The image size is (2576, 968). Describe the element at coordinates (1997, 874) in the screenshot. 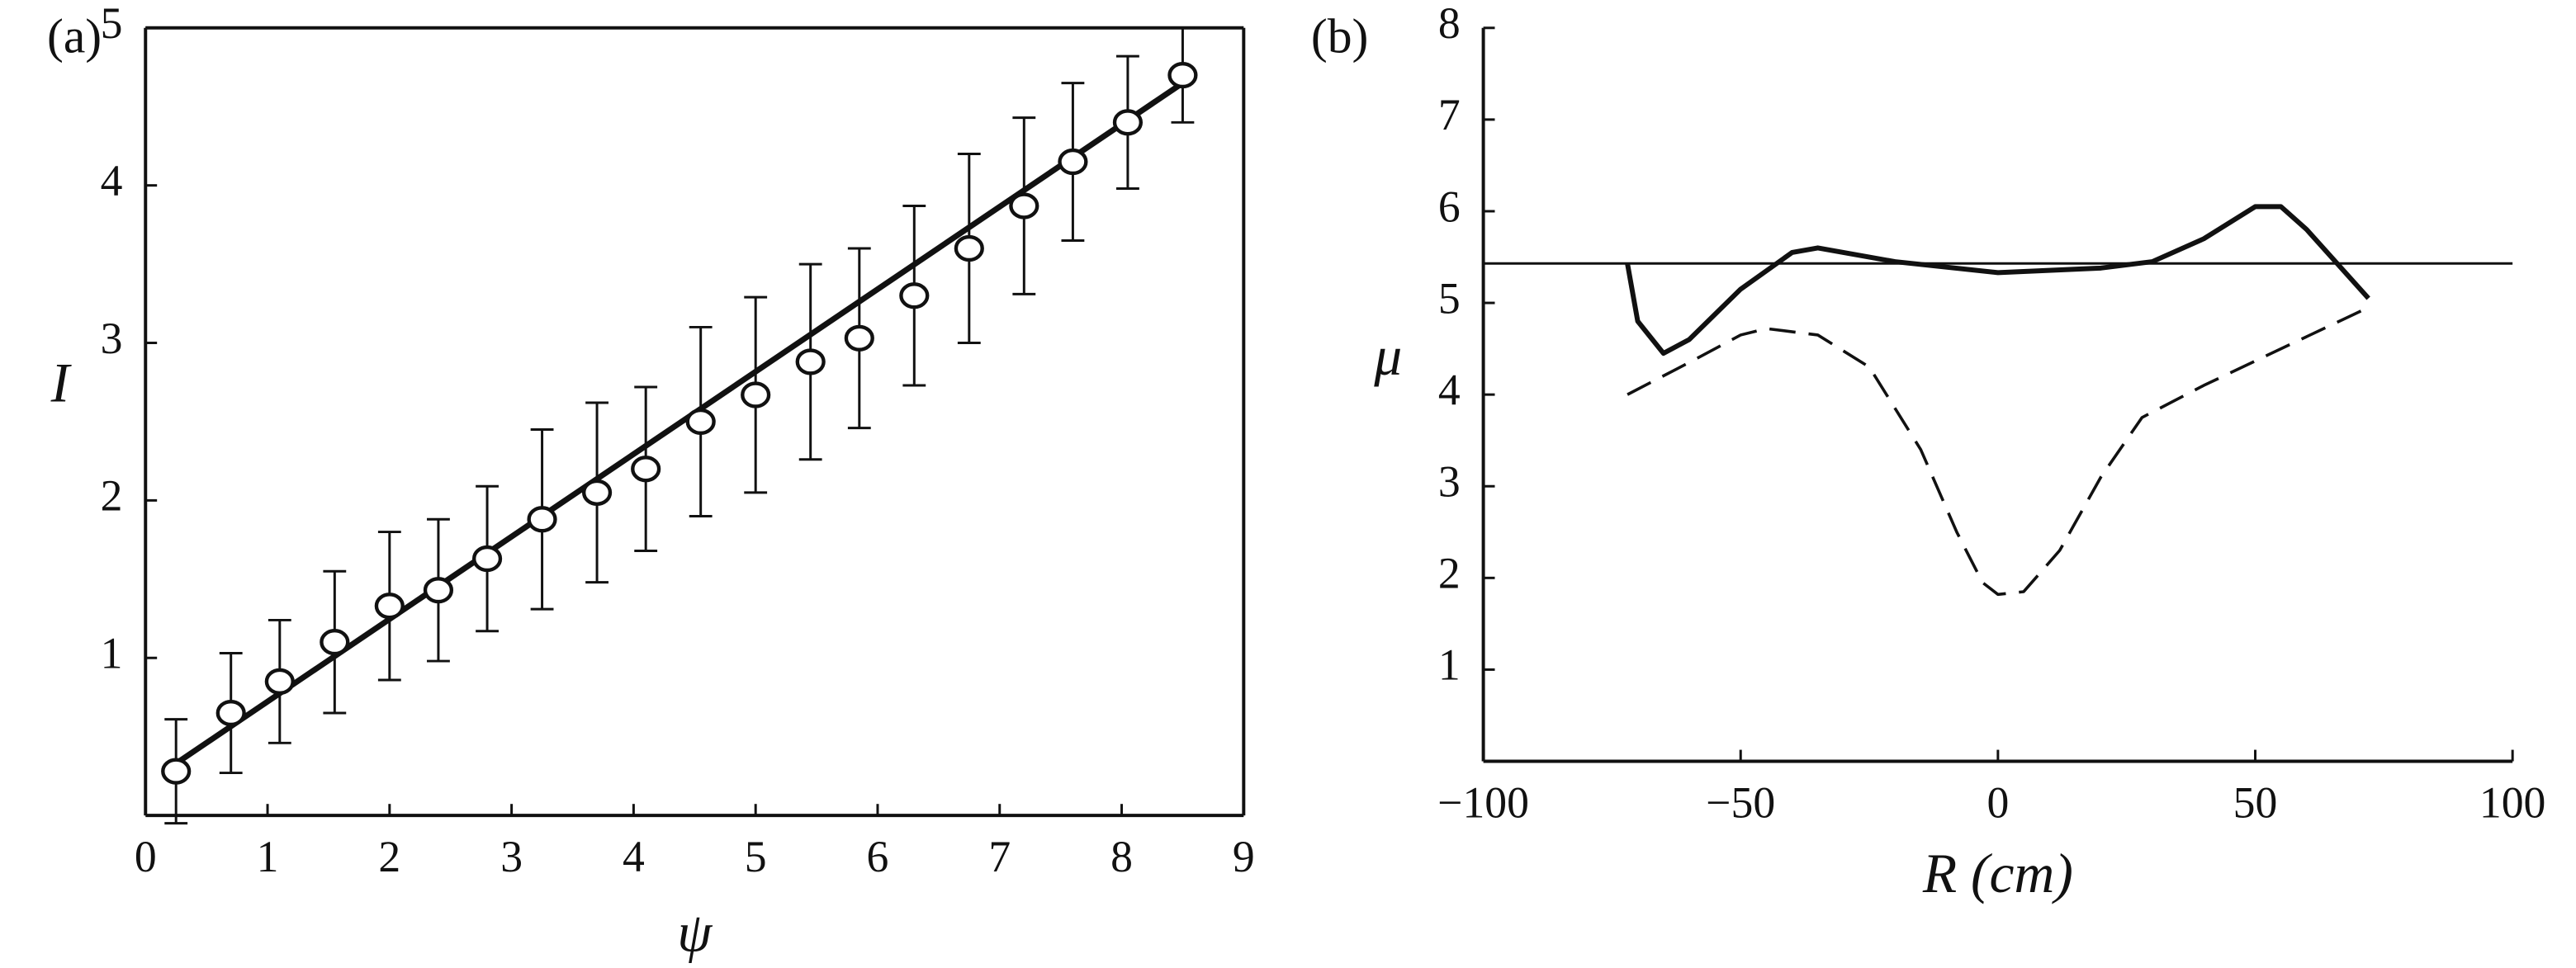

I see `x-axis-label: R (cm)` at that location.